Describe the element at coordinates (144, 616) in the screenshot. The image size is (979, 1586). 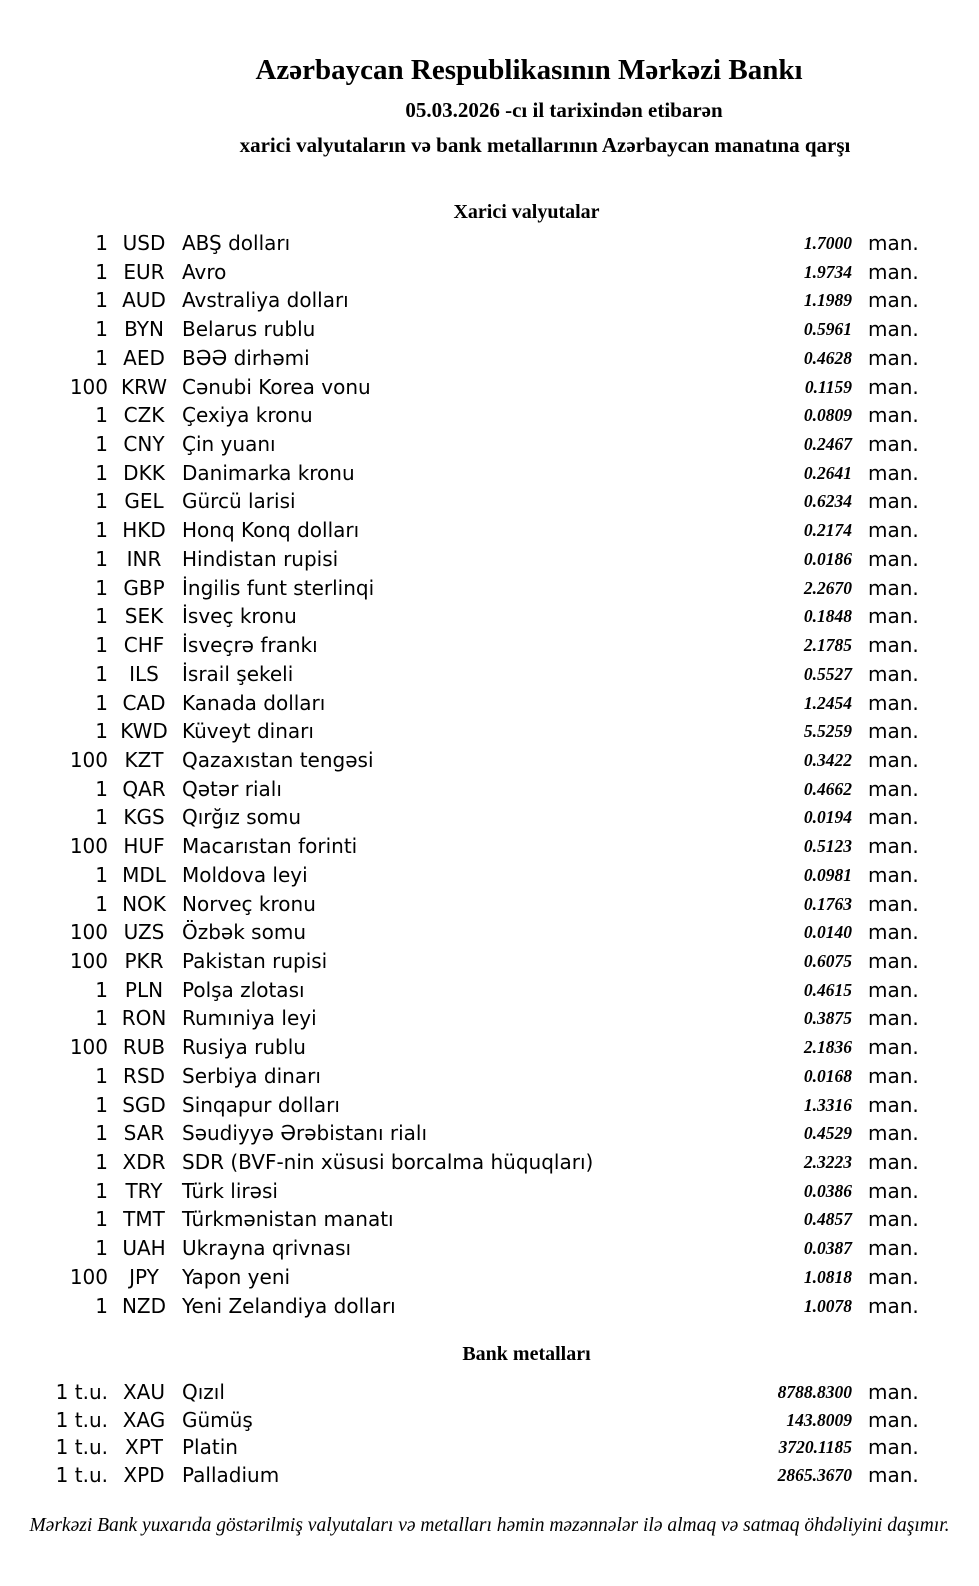
I see `currency-code: SEK` at that location.